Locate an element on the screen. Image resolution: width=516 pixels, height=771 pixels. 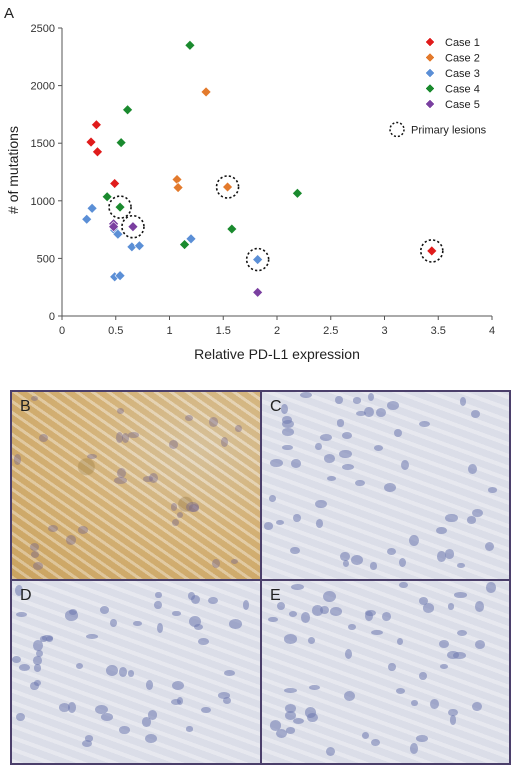
y-tick-label: 2000 is located at coordinates (43, 87).